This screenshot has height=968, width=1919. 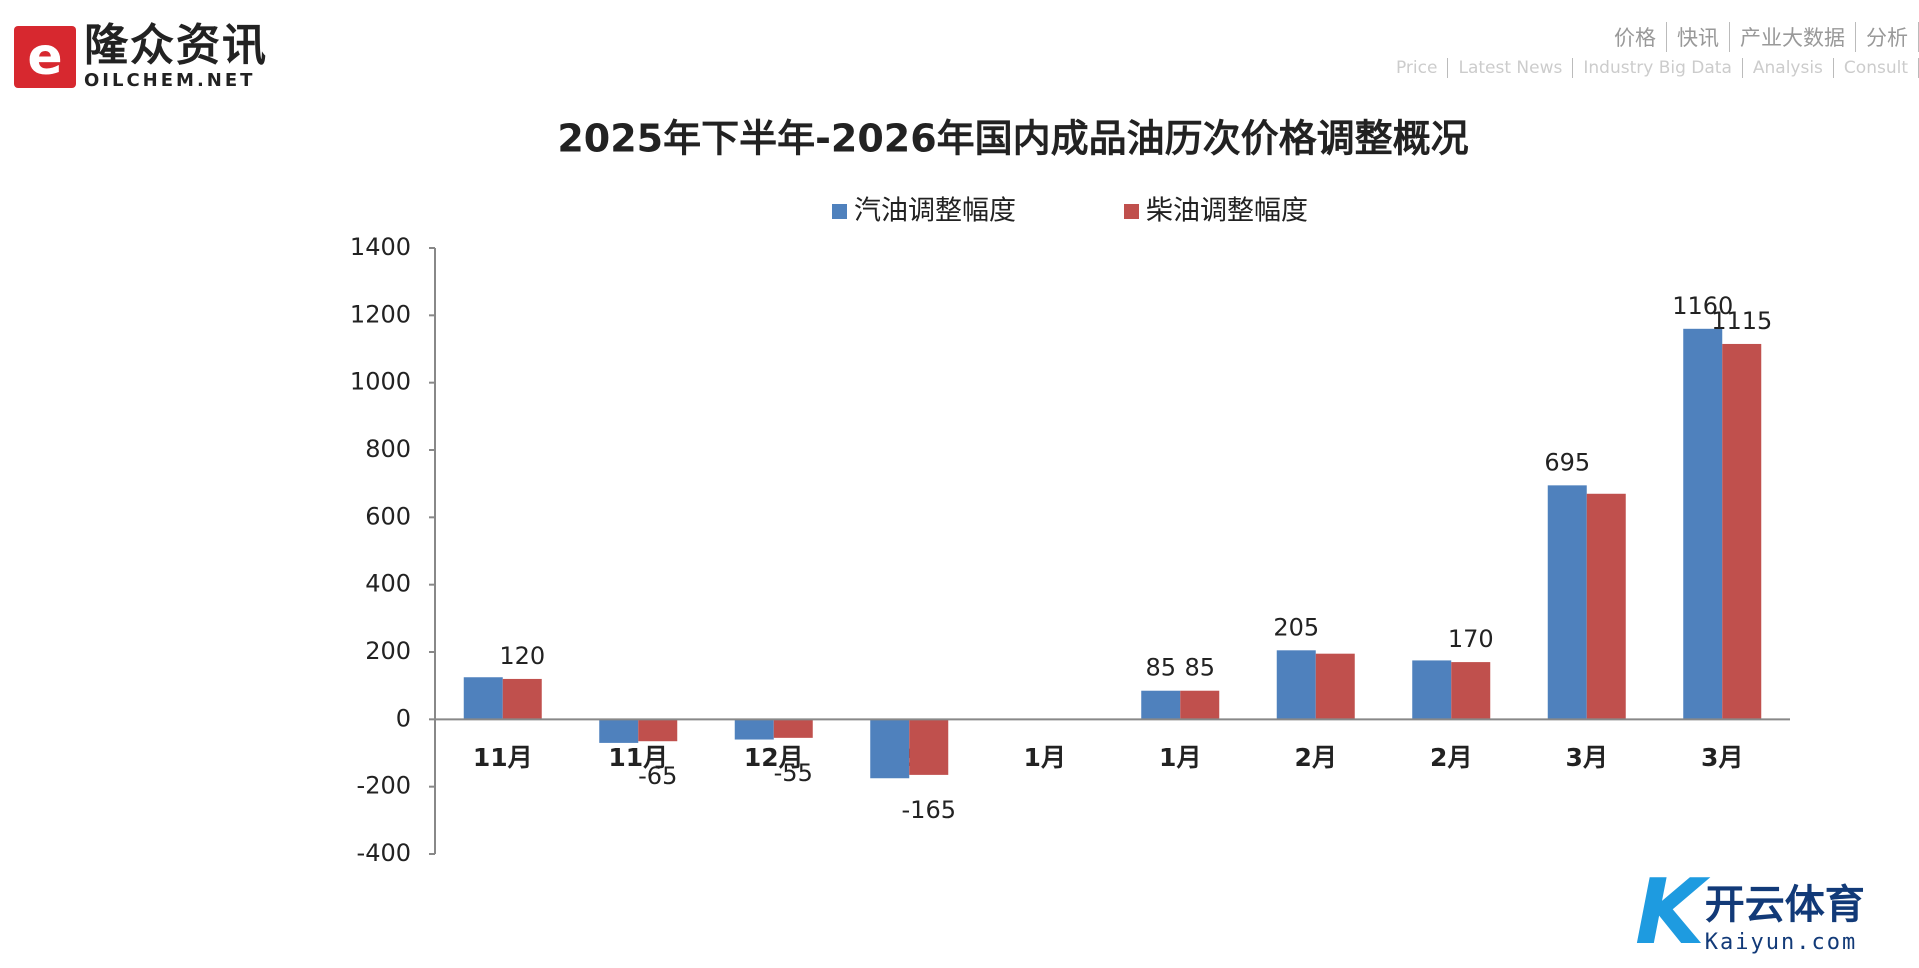 I want to click on nav-item: Industry Big Data, so click(x=1658, y=68).